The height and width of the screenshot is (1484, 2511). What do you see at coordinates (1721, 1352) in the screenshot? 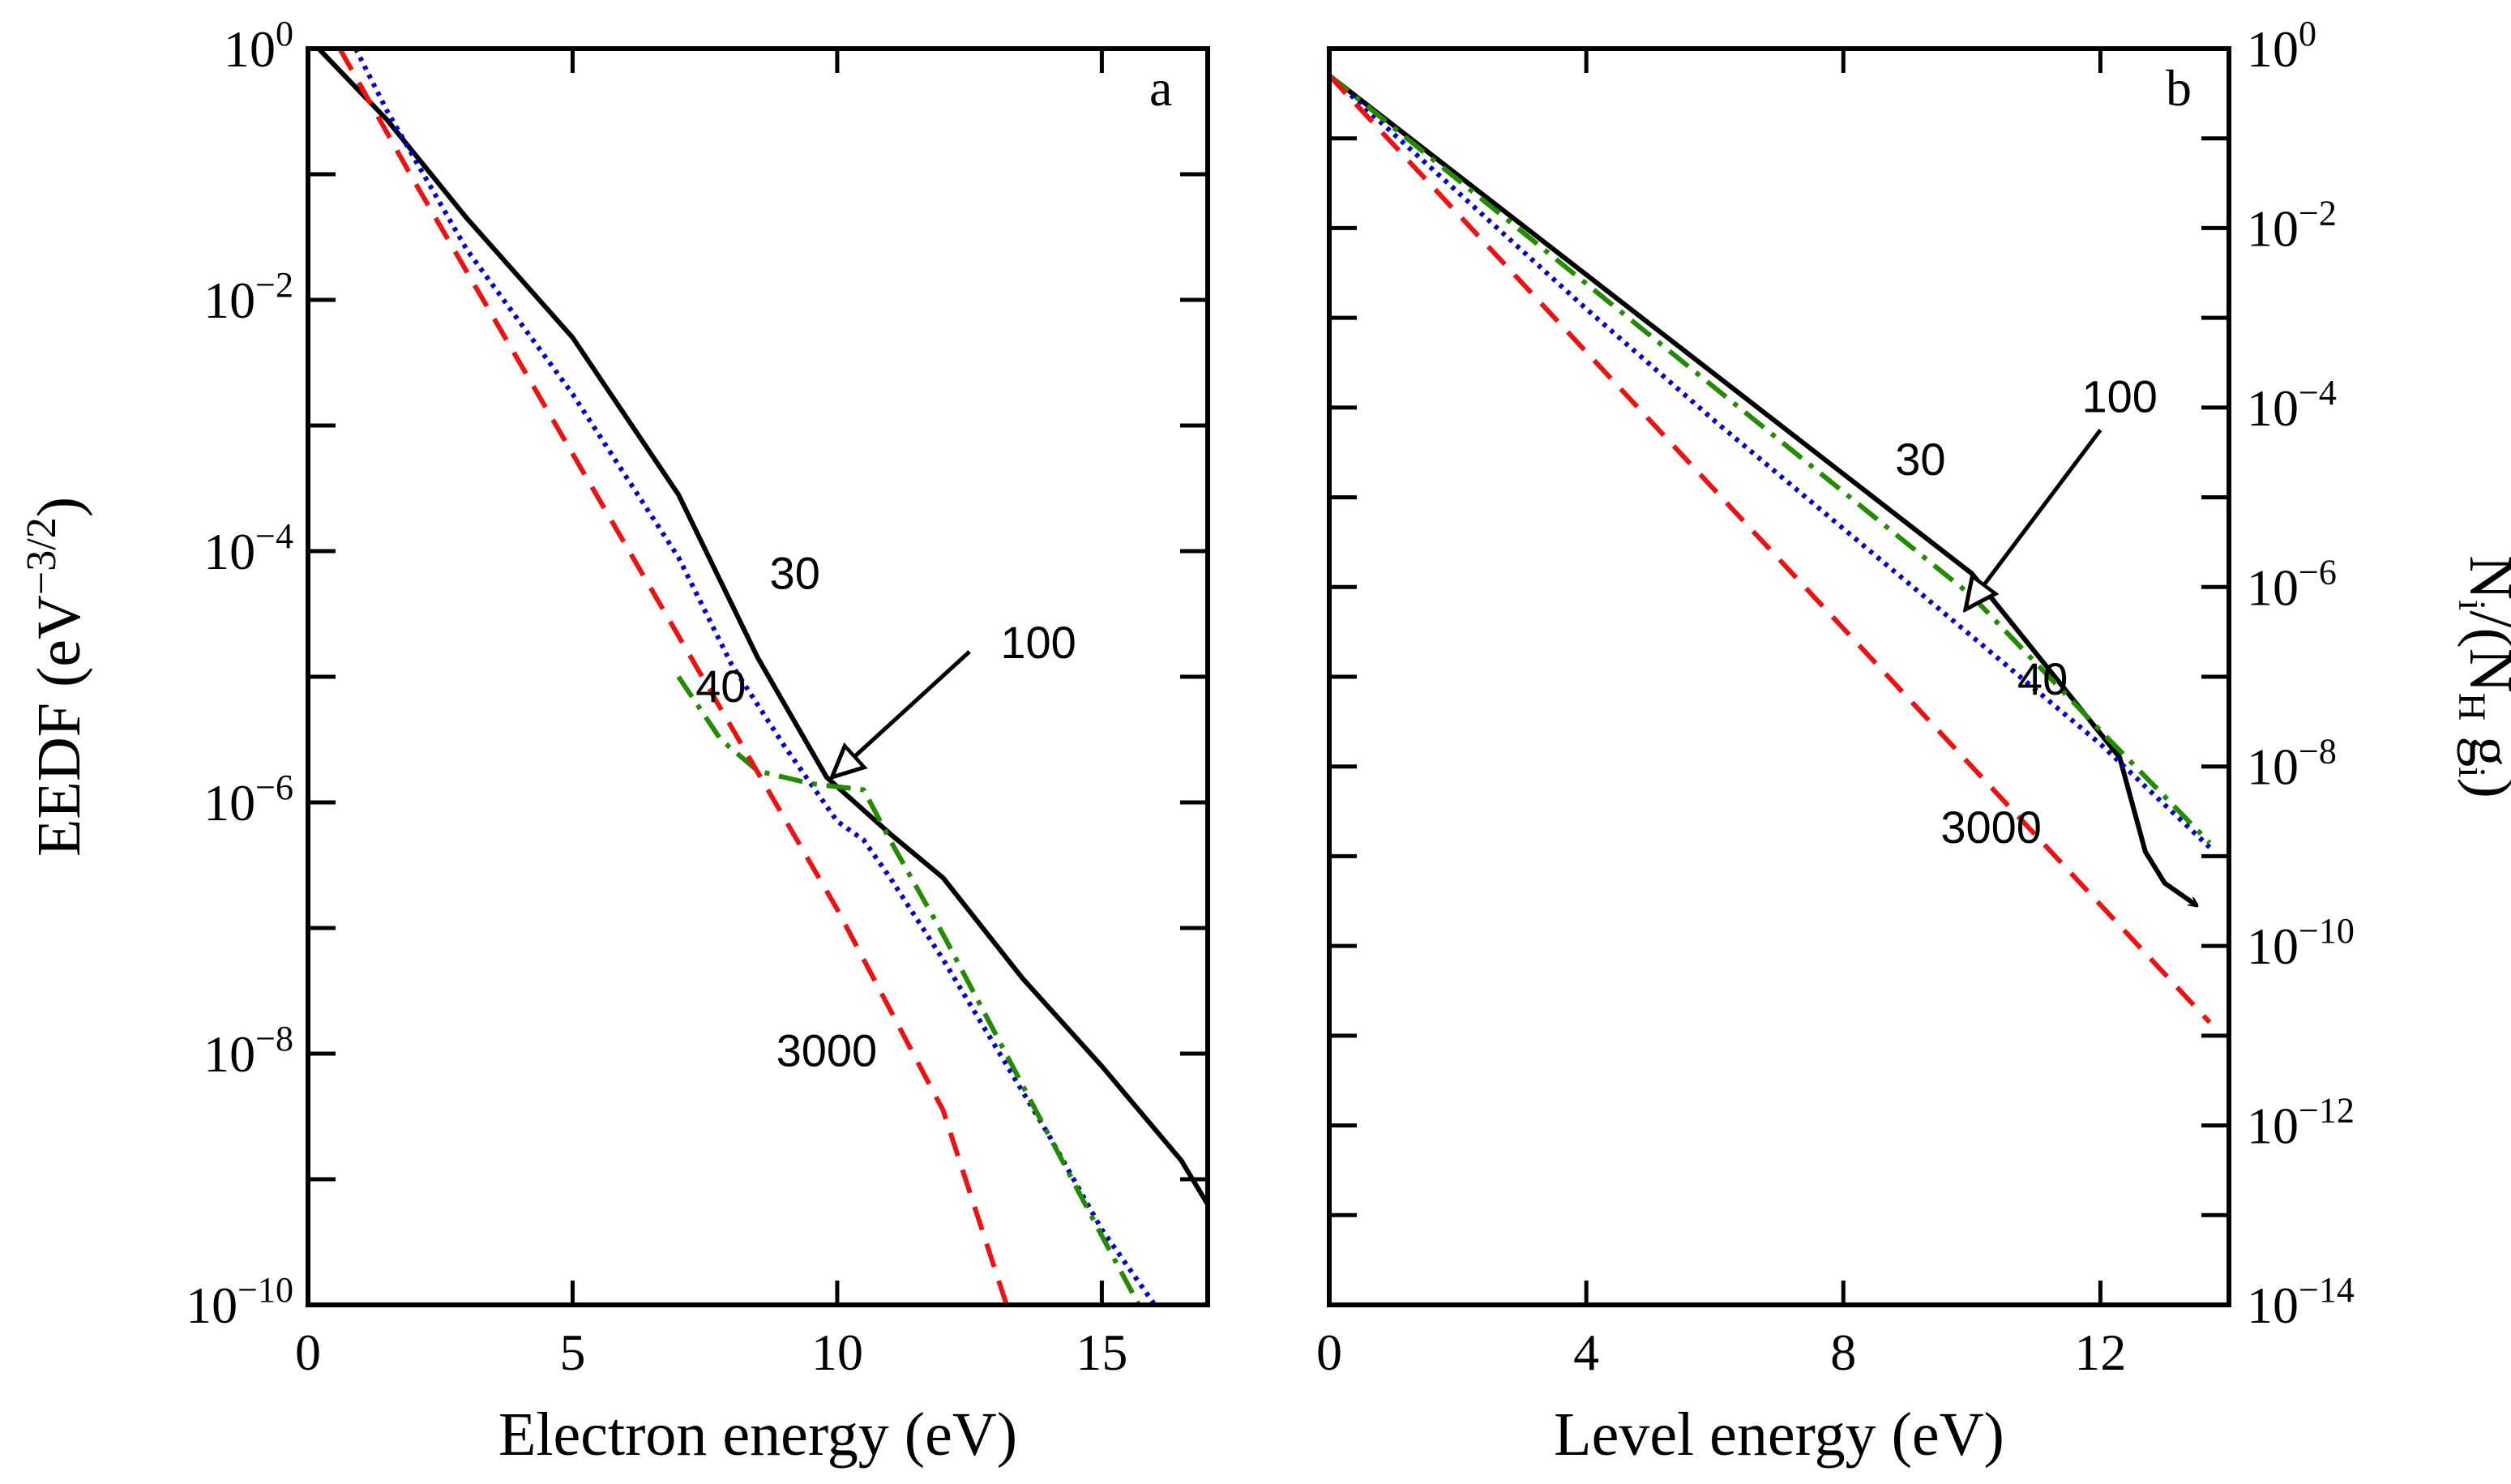
I see `panel-b-xtick-labels: 0 4 8 12` at bounding box center [1721, 1352].